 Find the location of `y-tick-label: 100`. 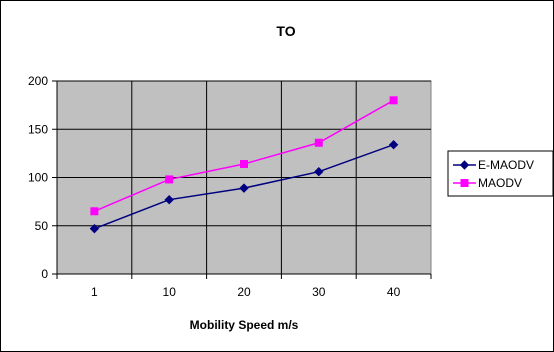

y-tick-label: 100 is located at coordinates (38, 178).